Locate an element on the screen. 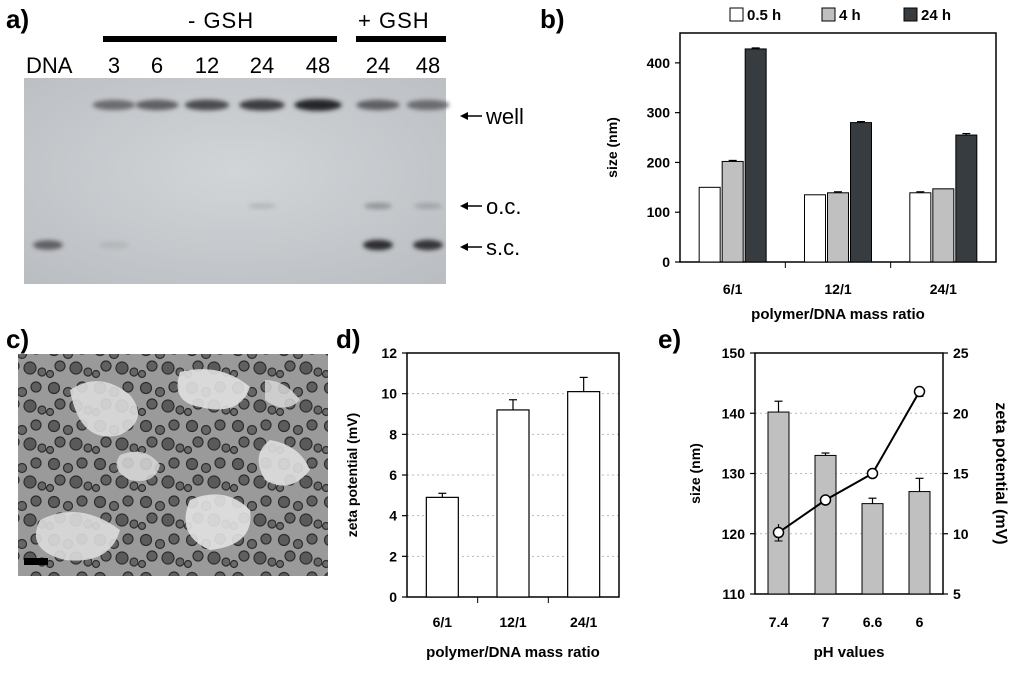 The width and height of the screenshot is (1024, 677). chart-b-legend: 0.5 h 4 h 24 h is located at coordinates (840, 15).